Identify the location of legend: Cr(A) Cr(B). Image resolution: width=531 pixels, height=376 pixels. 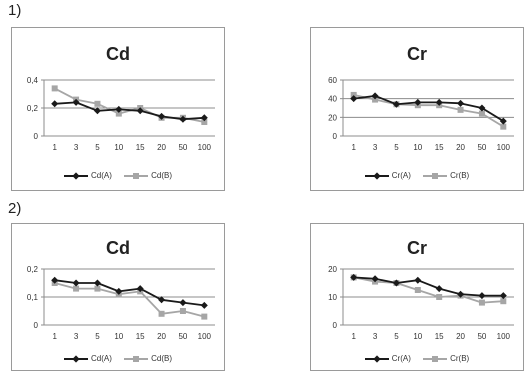
(417, 176).